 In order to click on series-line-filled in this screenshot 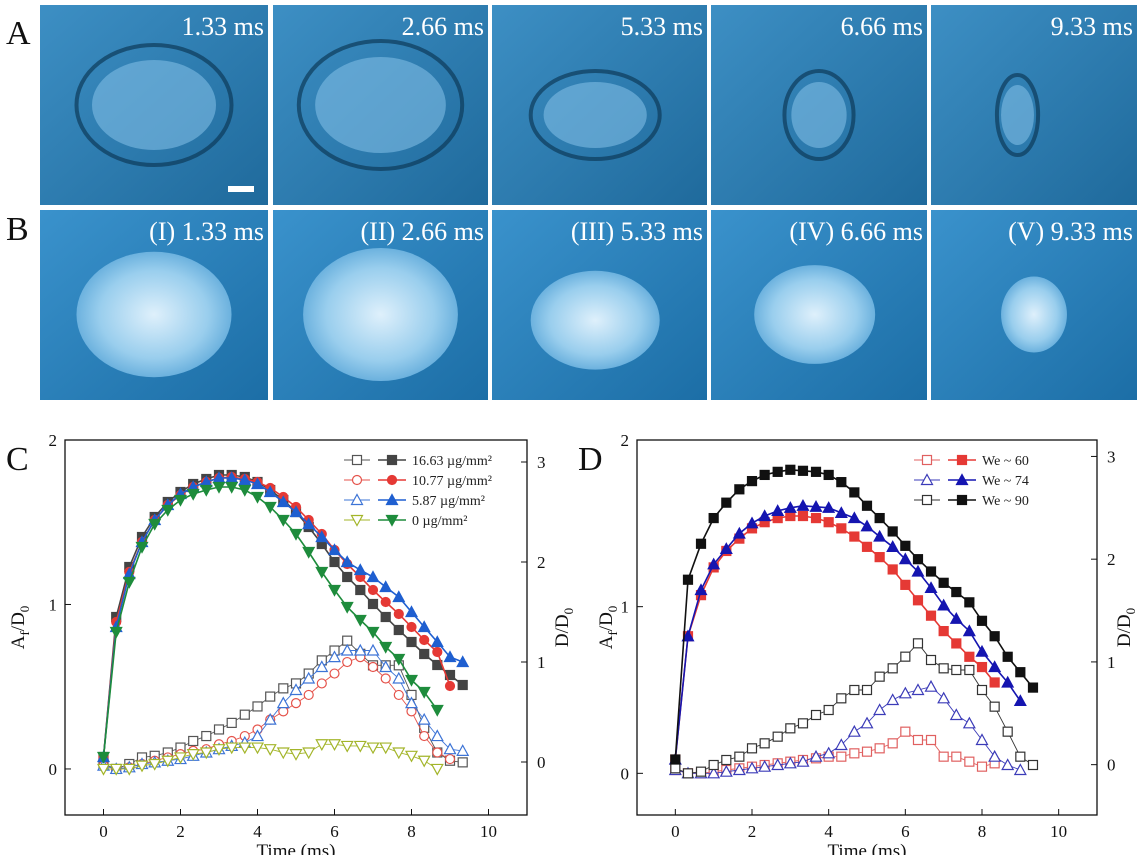, I will do `click(847, 632)`.